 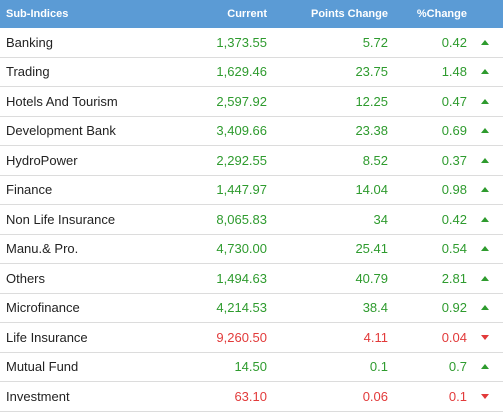 What do you see at coordinates (454, 131) in the screenshot?
I see `pct-change-value: 0.69` at bounding box center [454, 131].